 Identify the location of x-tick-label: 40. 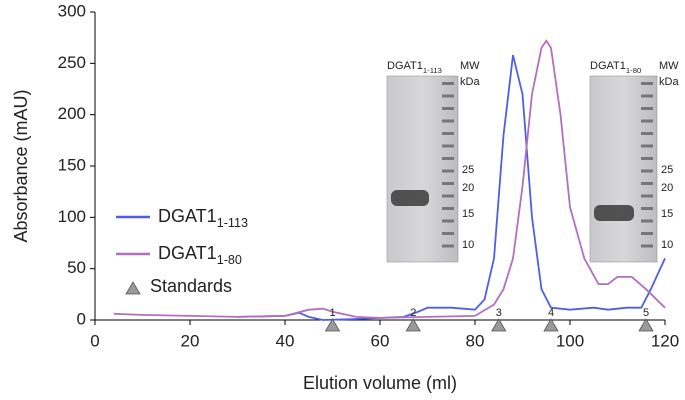
(285, 340).